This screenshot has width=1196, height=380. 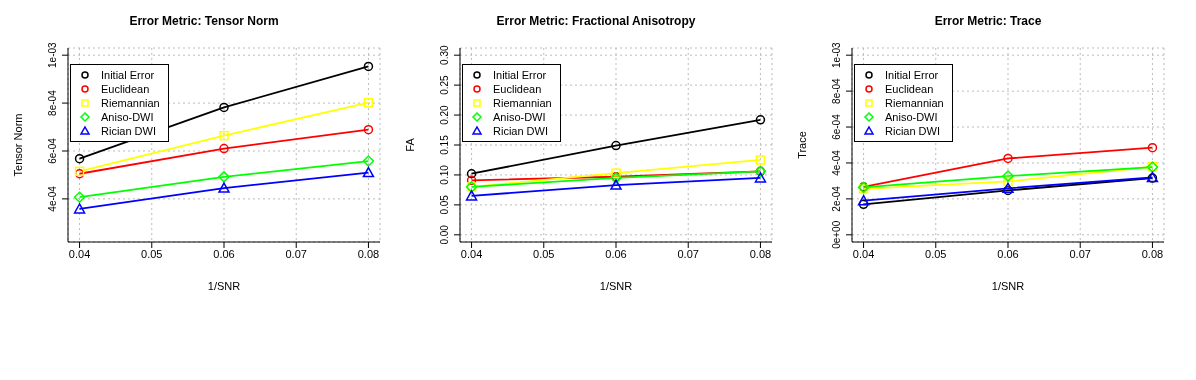 What do you see at coordinates (444, 204) in the screenshot?
I see `y-tick-label: 0.05` at bounding box center [444, 204].